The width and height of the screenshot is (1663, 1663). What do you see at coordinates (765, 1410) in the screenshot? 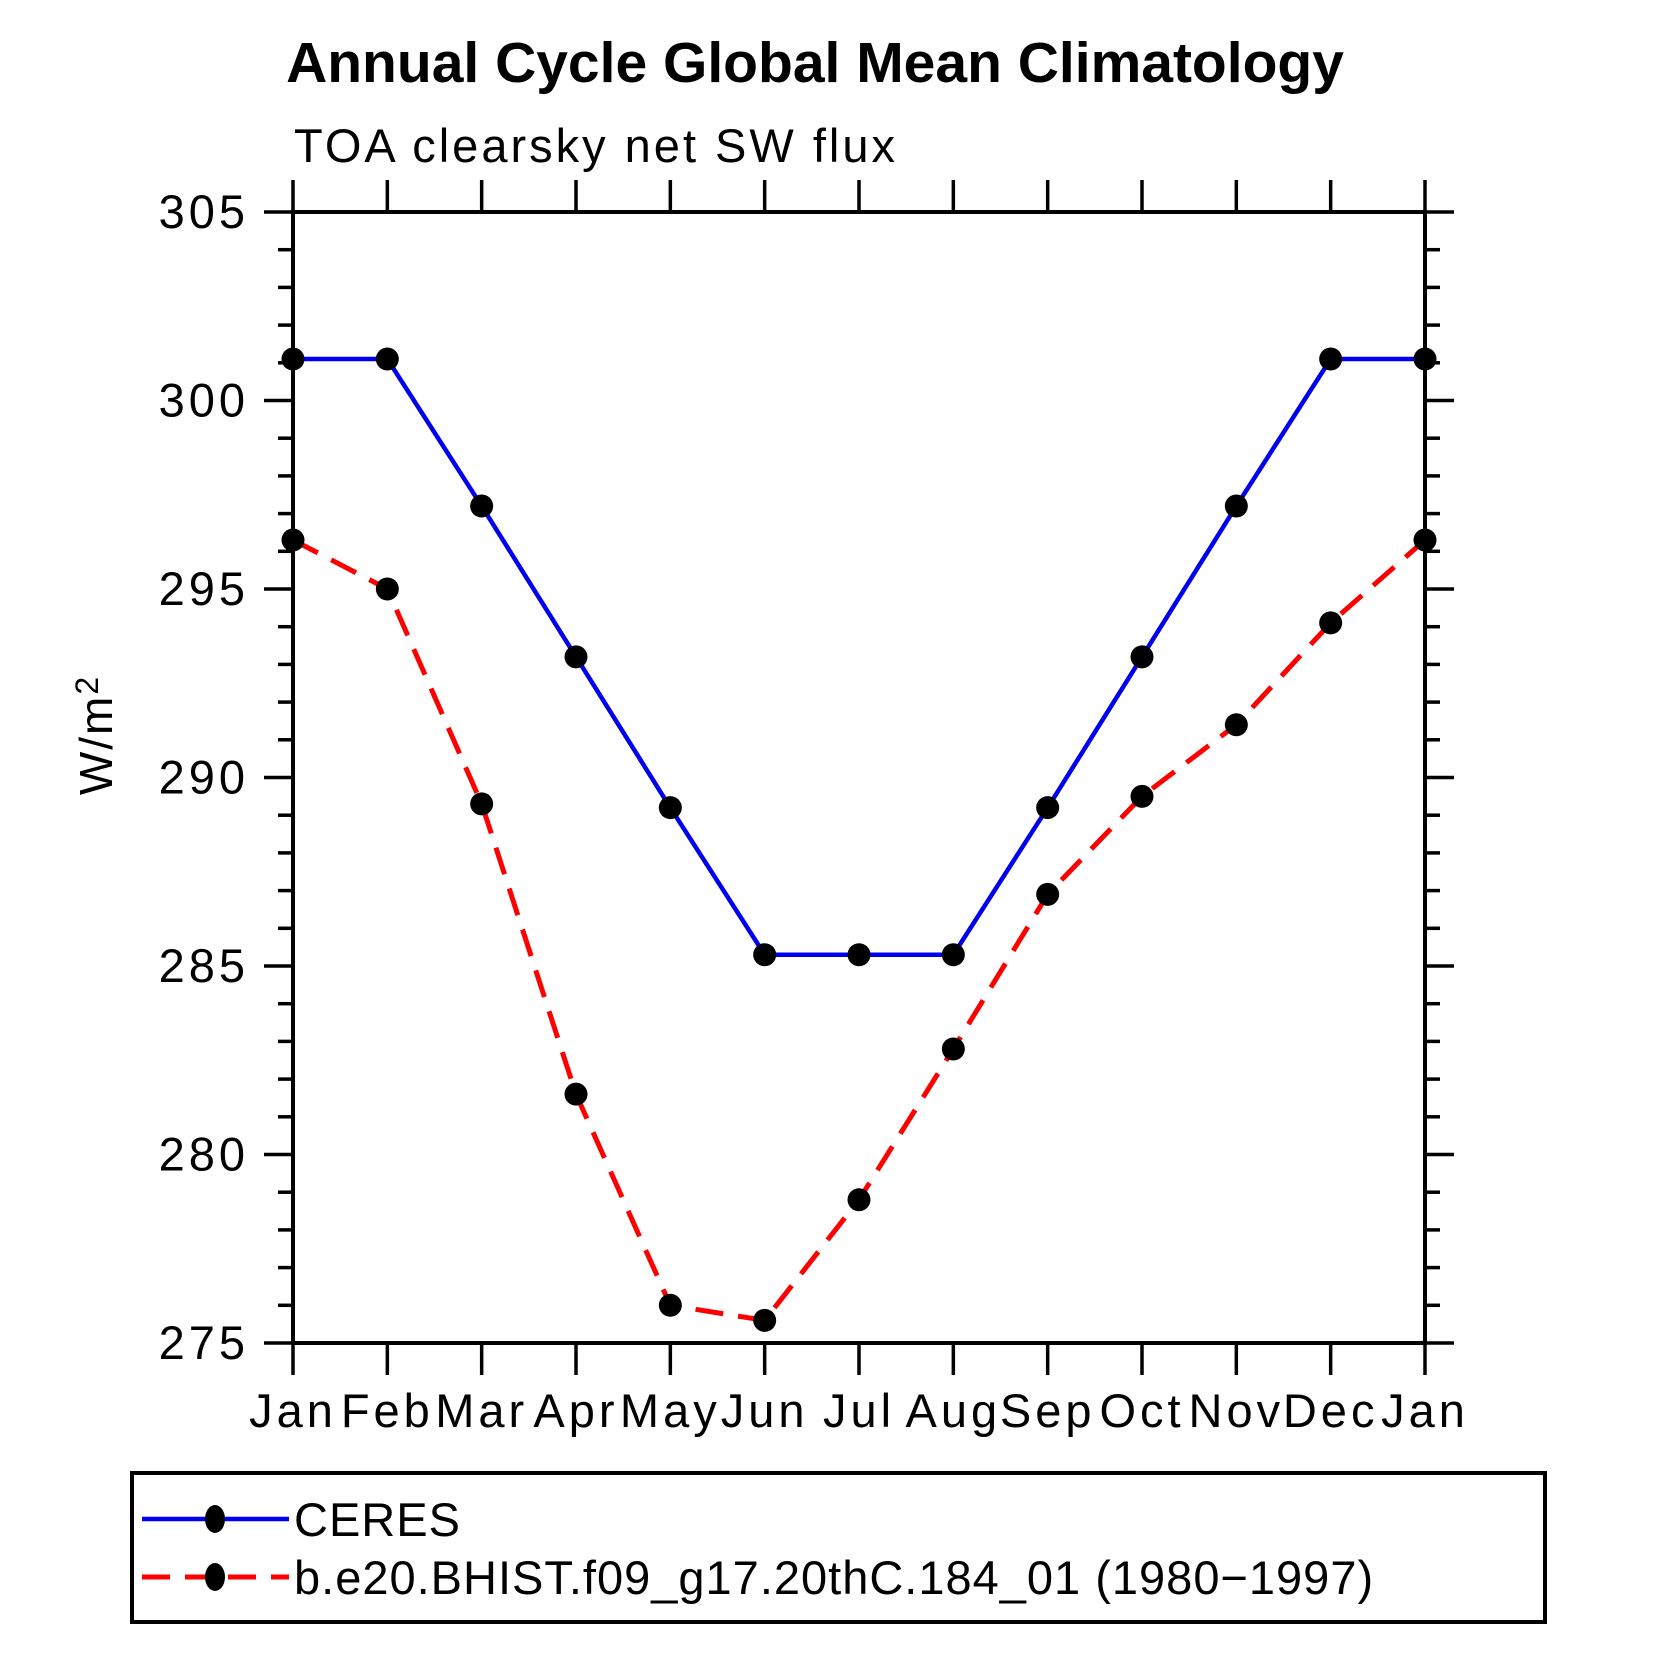
I see `x-tick-label: Jun` at bounding box center [765, 1410].